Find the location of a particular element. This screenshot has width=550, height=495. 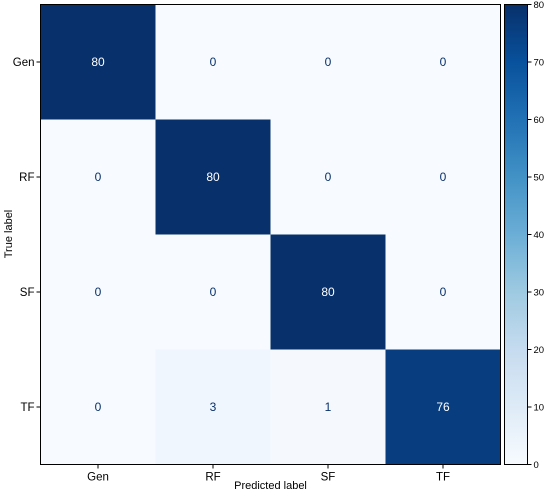

y-tick-label: RF is located at coordinates (26, 178).